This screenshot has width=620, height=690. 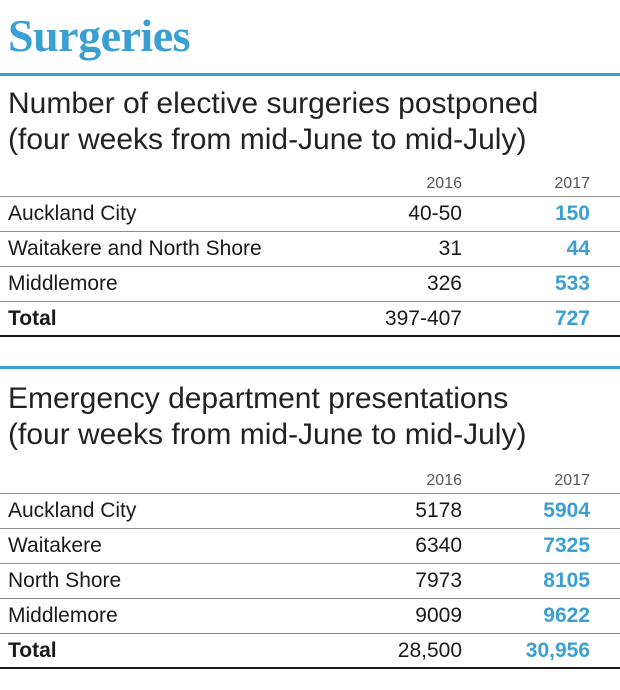 I want to click on total-2016: 397-407, so click(x=423, y=318).